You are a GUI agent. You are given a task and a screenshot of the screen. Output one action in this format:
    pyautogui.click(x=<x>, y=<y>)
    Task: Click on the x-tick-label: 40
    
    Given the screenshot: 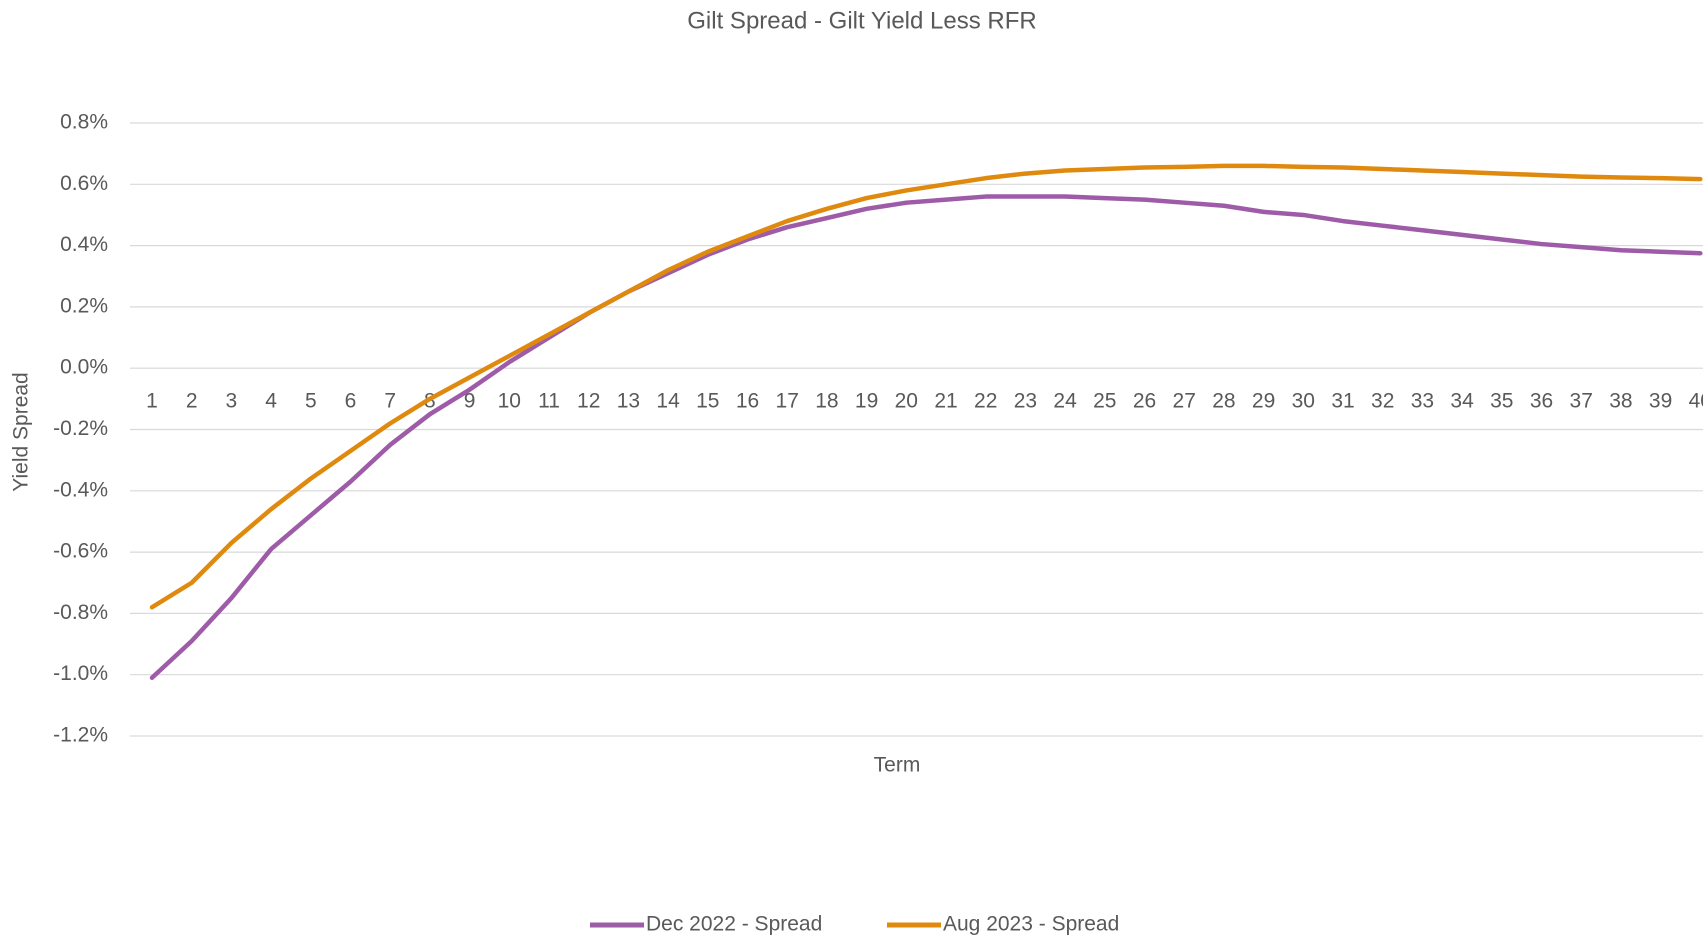 What is the action you would take?
    pyautogui.click(x=1696, y=401)
    